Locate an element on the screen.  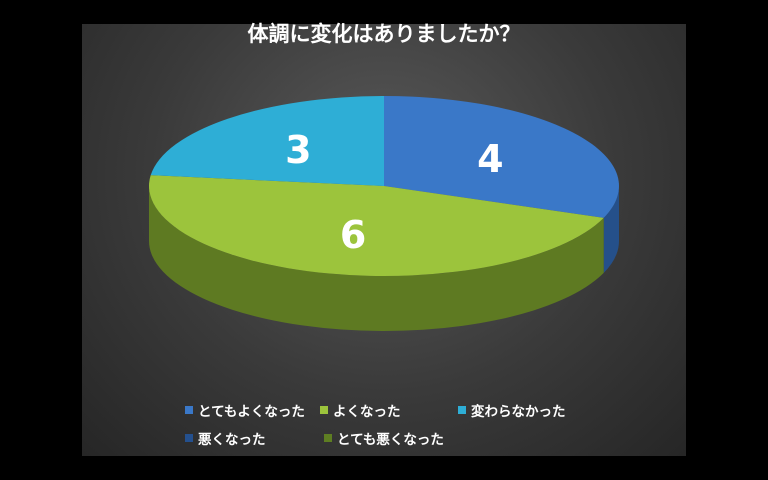
data-label-0: 4 is located at coordinates (490, 159).